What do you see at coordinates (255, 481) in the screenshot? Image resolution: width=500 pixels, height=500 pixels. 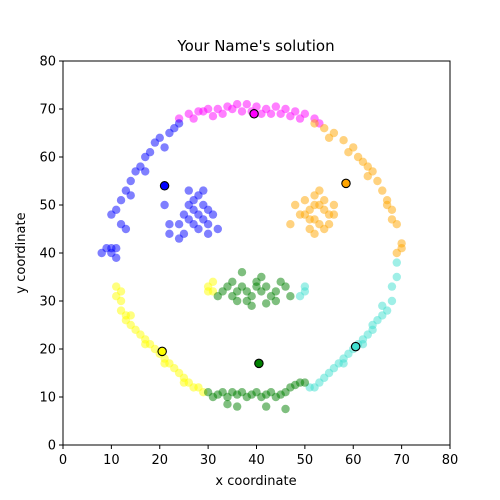 I see `x-axis-label: x coordinate` at bounding box center [255, 481].